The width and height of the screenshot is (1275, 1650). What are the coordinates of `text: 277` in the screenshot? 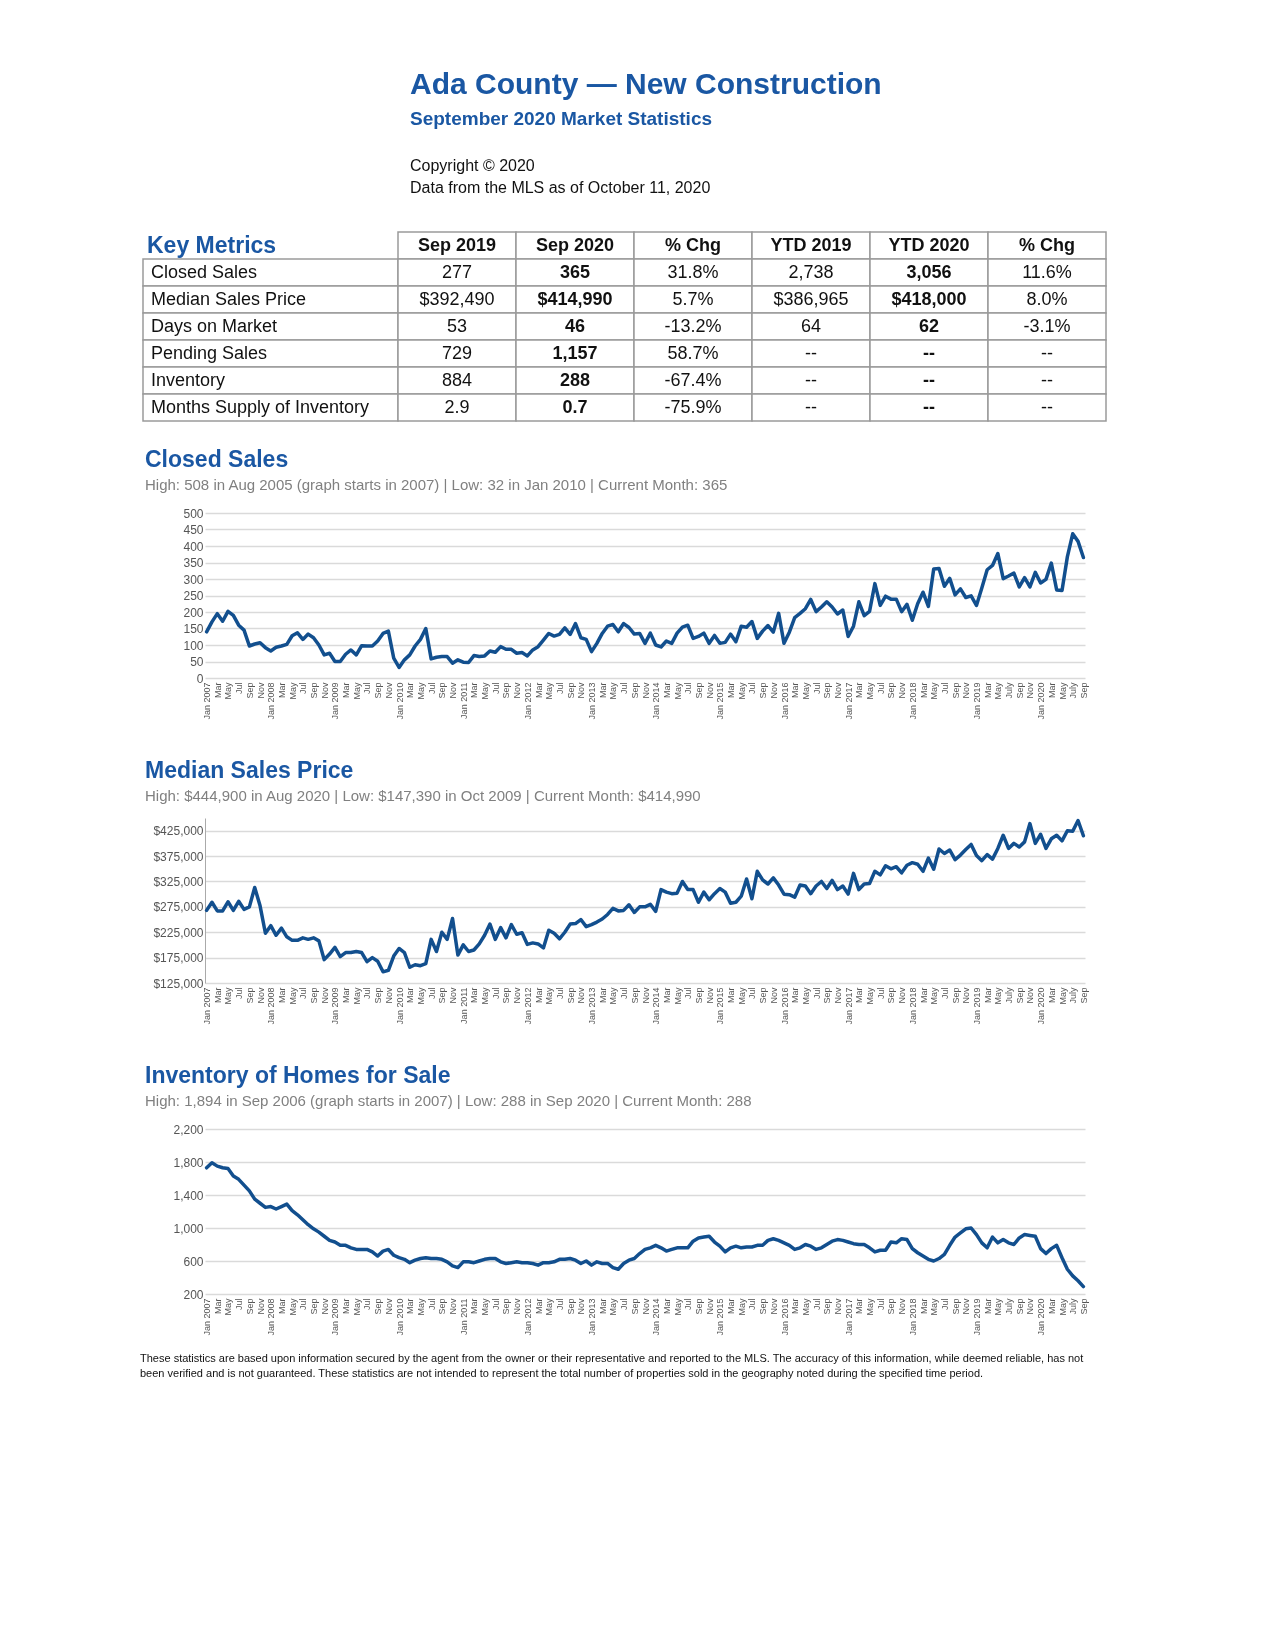 It's located at (457, 271).